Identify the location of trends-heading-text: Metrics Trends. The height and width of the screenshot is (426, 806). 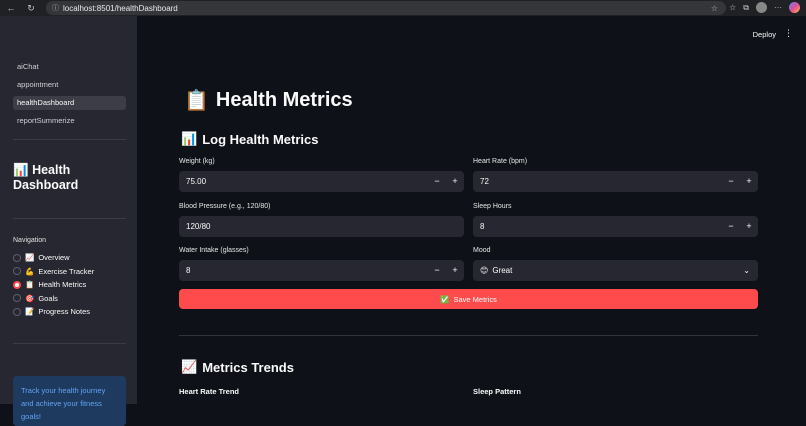
(248, 367).